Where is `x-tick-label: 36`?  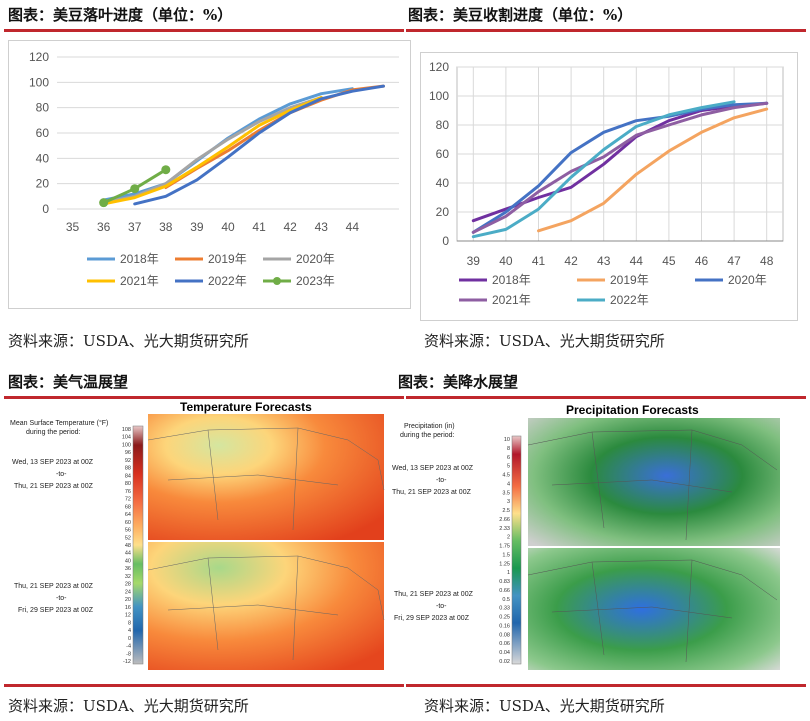
x-tick-label: 36 is located at coordinates (104, 227).